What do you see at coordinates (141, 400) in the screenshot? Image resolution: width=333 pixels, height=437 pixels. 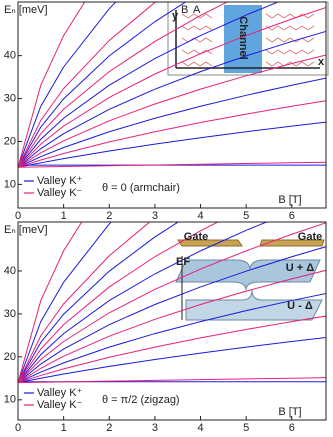 I see `annotation: θ = π/2 (zigzag)` at bounding box center [141, 400].